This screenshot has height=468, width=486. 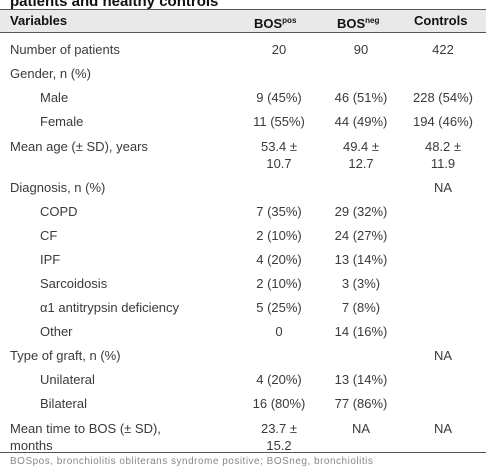 I want to click on cell-ctrl: 228 (54%), so click(x=443, y=97).